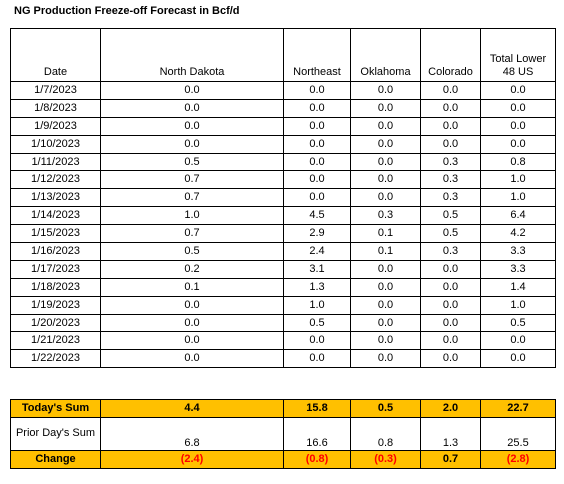  I want to click on data-row: 1/8/2023 0.0 0.0 0.0 0.0 0.0, so click(283, 108).